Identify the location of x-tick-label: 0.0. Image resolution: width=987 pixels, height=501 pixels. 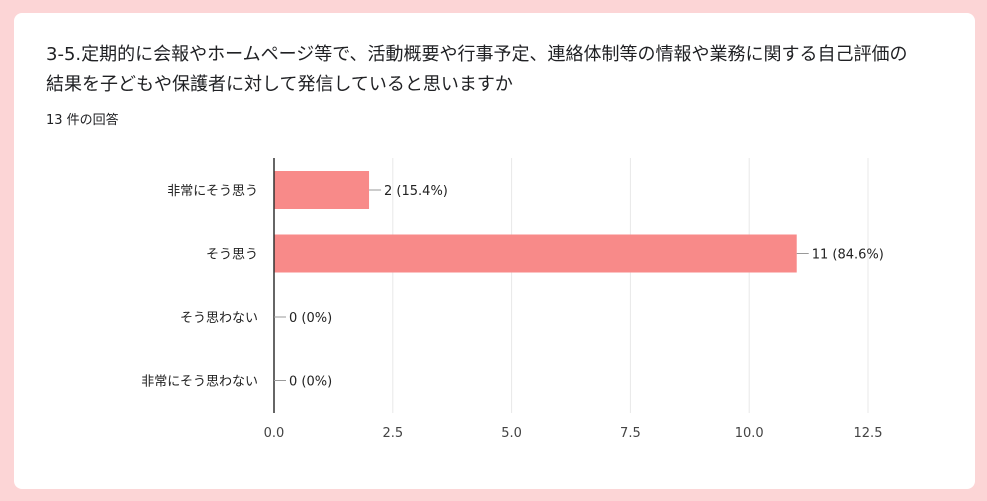
(274, 433).